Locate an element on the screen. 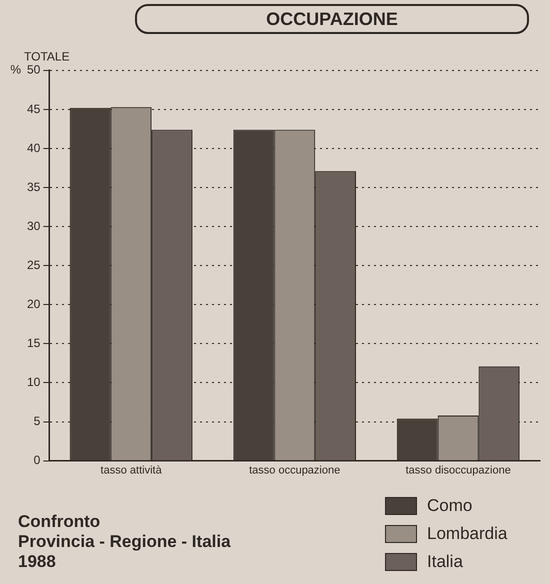 Image resolution: width=550 pixels, height=584 pixels. legend-label: Italia is located at coordinates (445, 562).